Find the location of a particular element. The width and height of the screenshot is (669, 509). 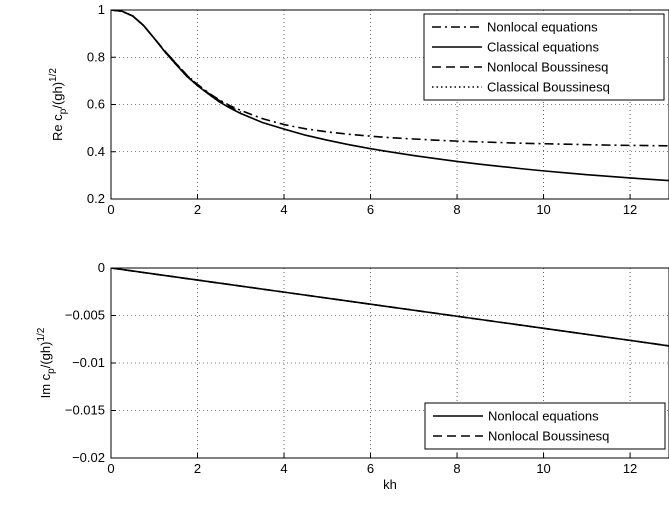

y-tick-label: 0.4 is located at coordinates (96, 151).